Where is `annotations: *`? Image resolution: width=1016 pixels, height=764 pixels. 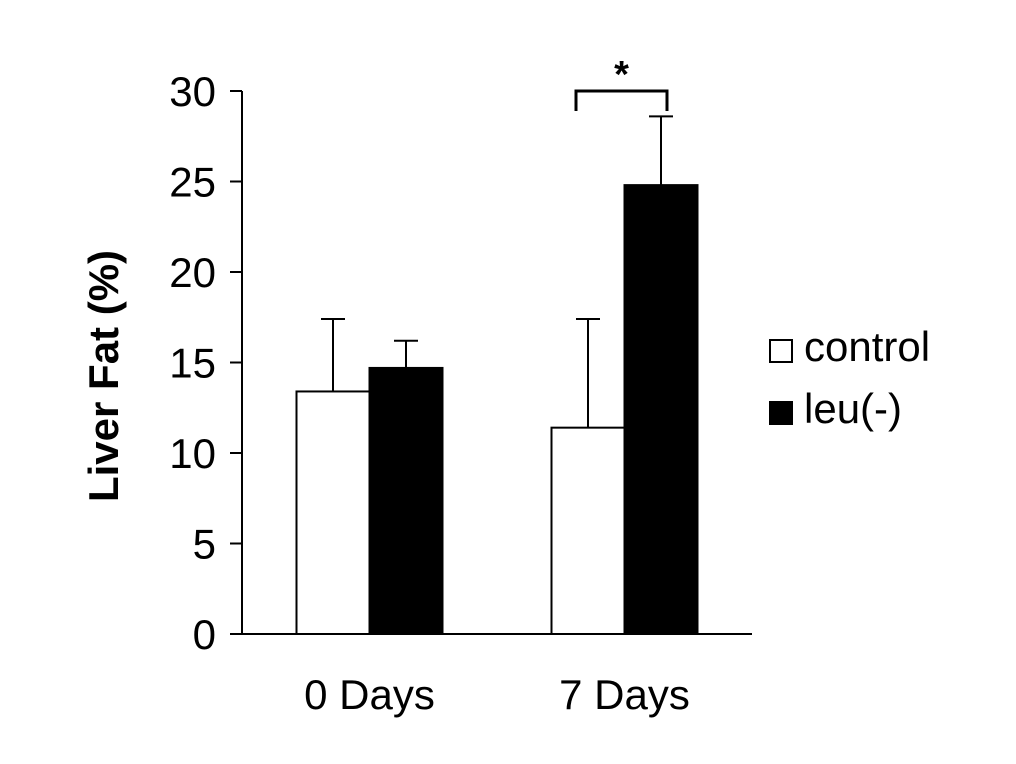 annotations: * is located at coordinates (621, 82).